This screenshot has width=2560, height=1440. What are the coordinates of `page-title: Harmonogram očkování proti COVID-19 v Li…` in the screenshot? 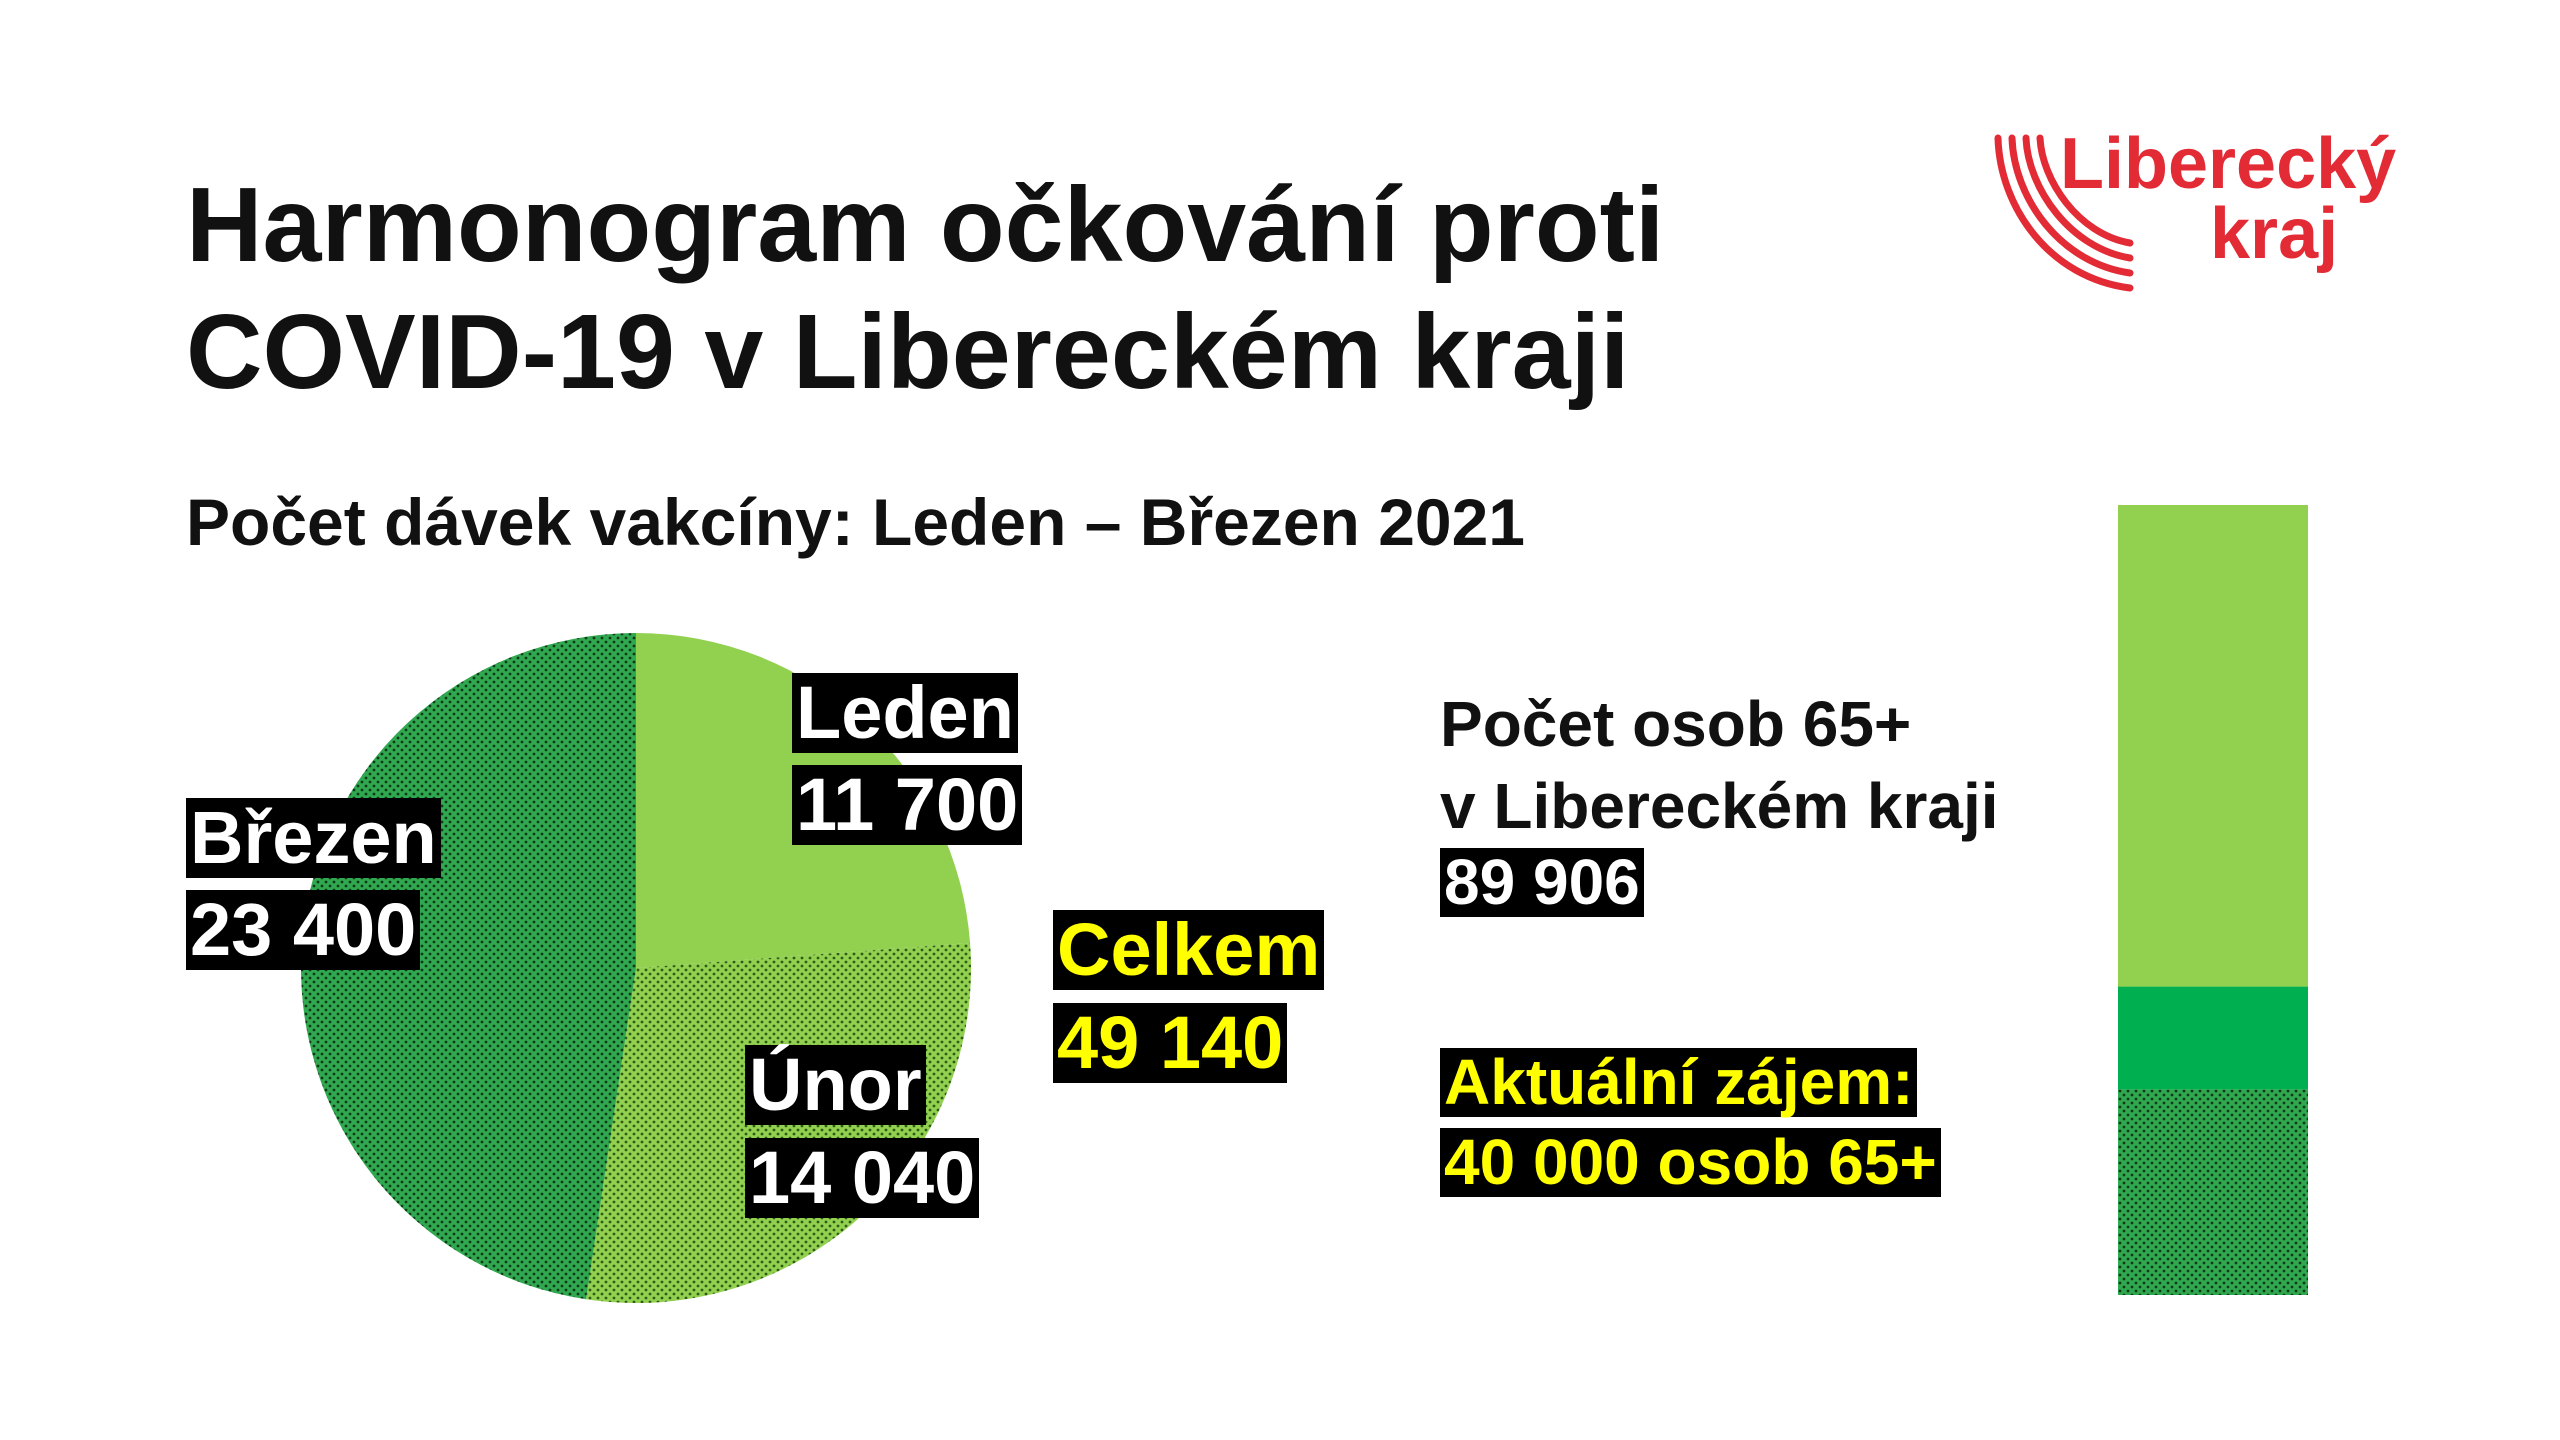 It's located at (925, 289).